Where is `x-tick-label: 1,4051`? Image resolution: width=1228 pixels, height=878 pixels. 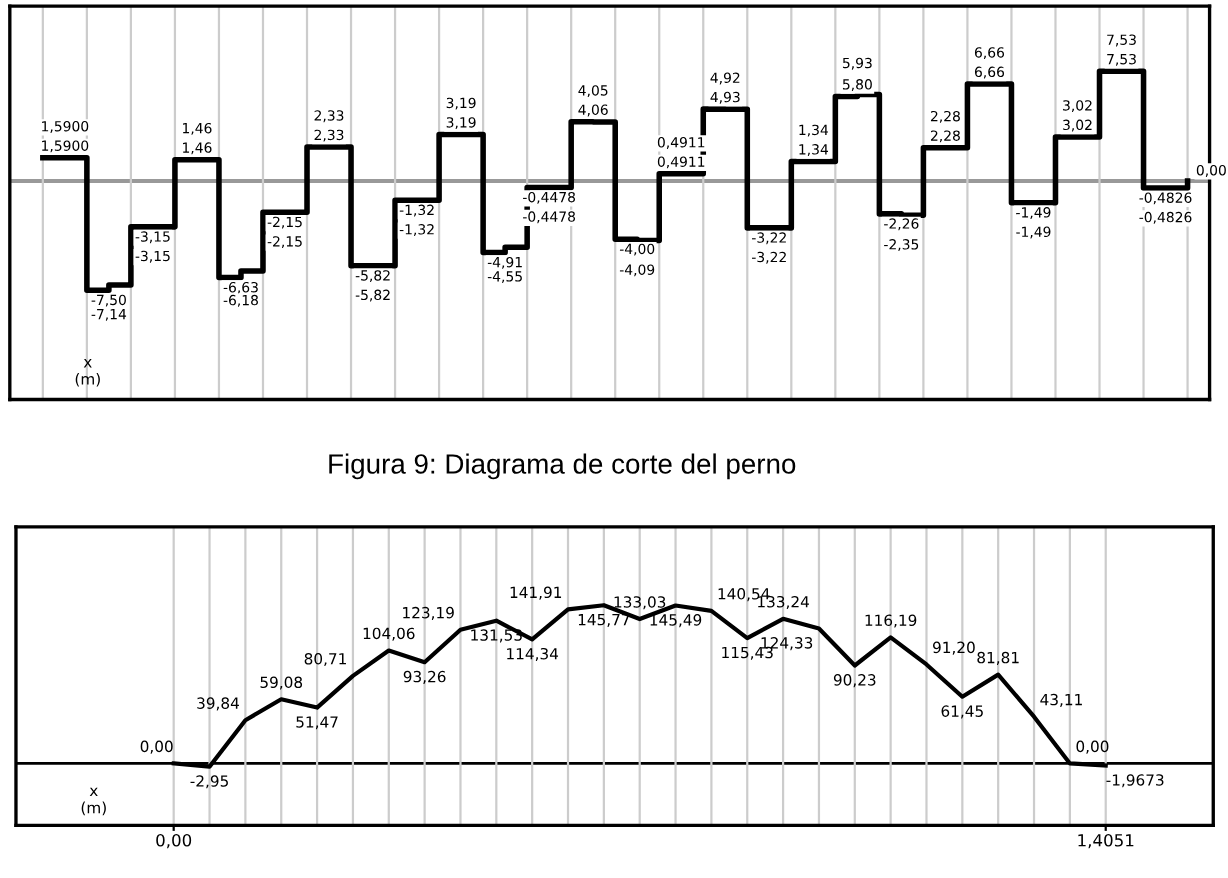
x-tick-label: 1,4051 is located at coordinates (1106, 841).